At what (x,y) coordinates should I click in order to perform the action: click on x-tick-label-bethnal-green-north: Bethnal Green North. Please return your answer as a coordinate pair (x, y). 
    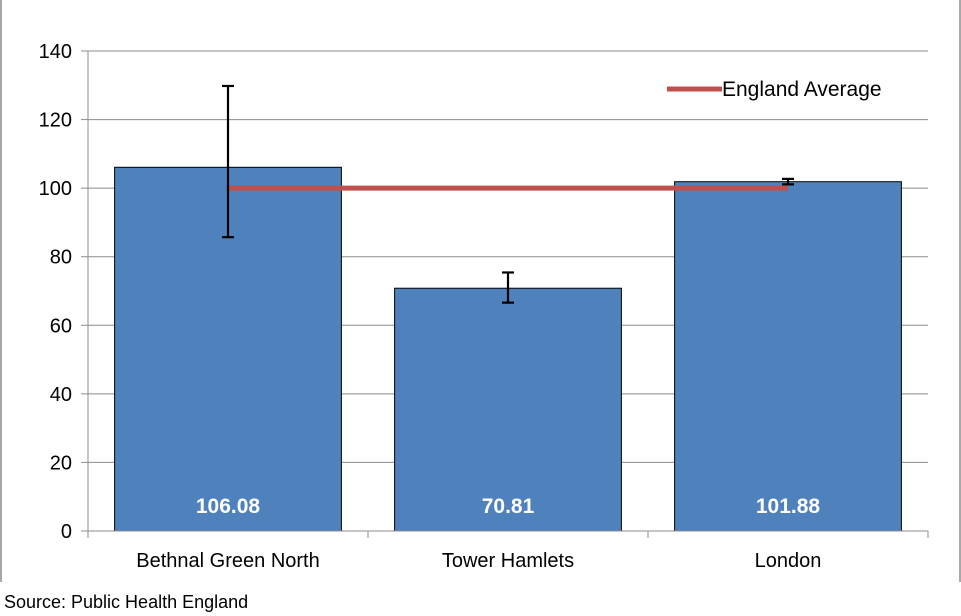
    Looking at the image, I should click on (227, 561).